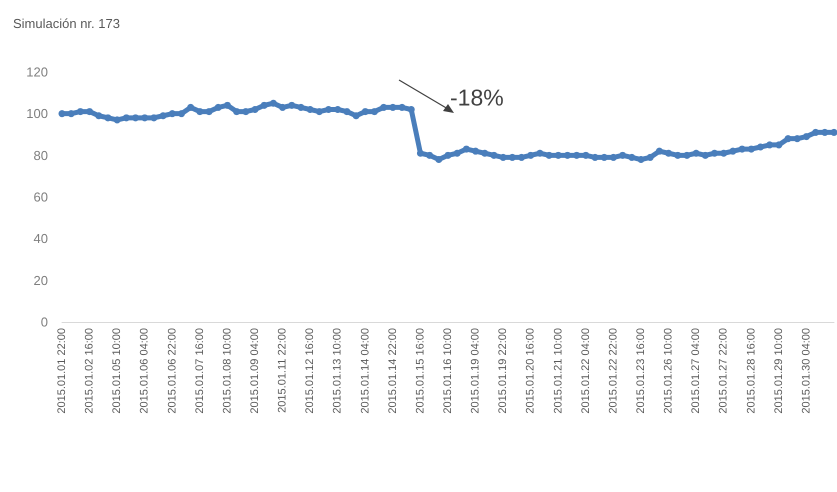  I want to click on x-tick-label: 2015.01.06 22:00, so click(172, 371).